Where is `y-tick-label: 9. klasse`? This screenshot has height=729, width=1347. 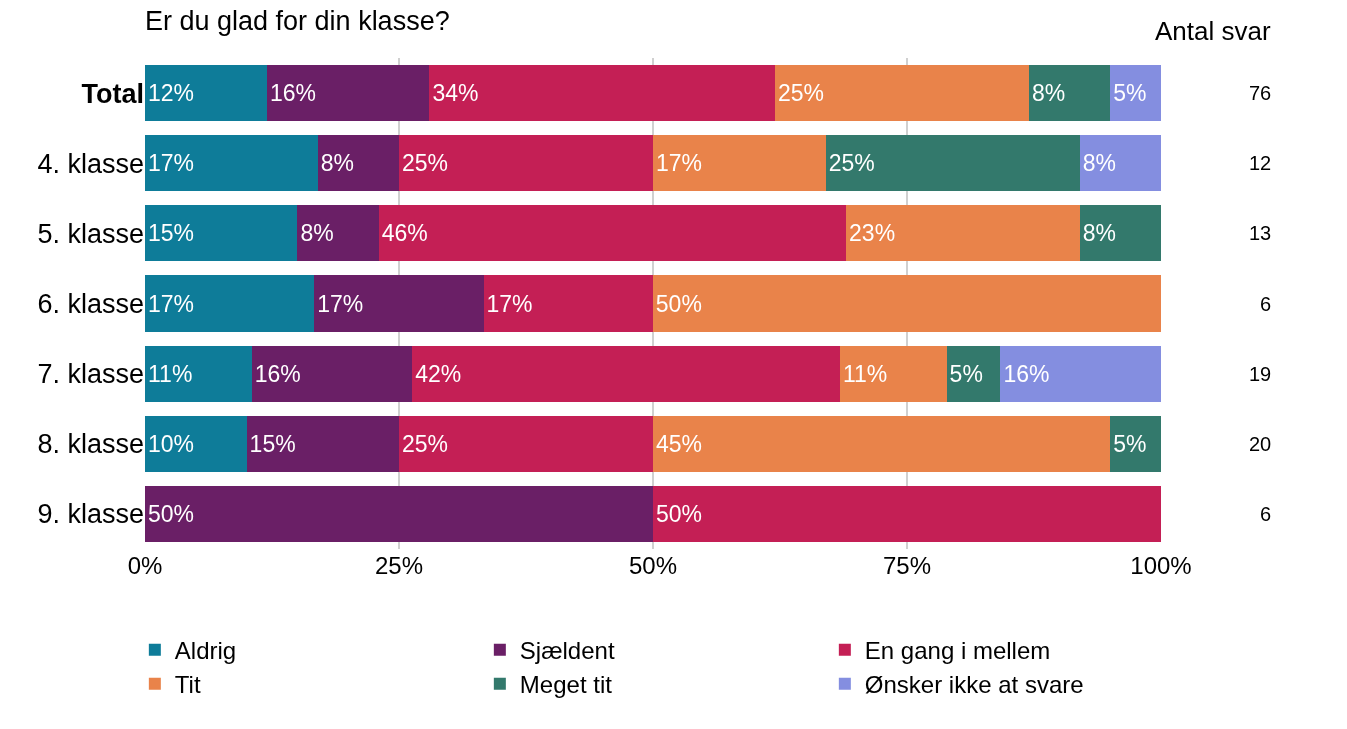 y-tick-label: 9. klasse is located at coordinates (90, 514).